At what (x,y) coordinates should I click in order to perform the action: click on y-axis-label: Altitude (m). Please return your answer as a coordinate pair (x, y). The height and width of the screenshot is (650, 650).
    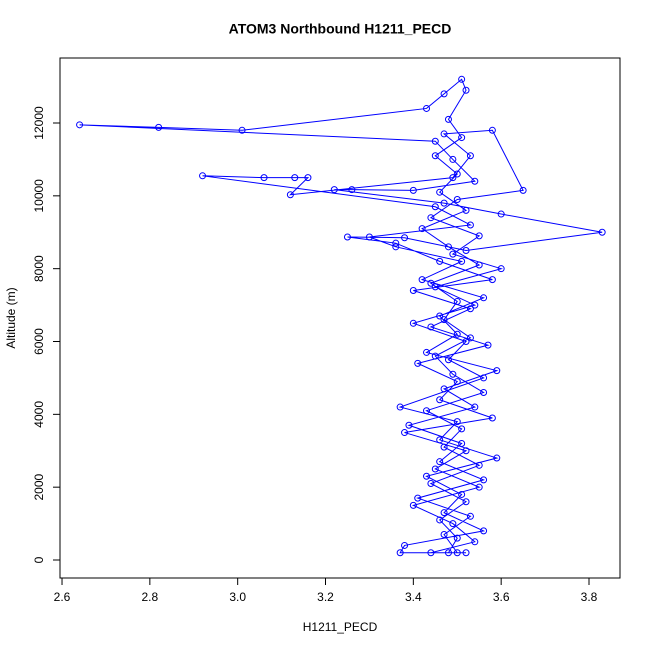
    Looking at the image, I should click on (11, 317).